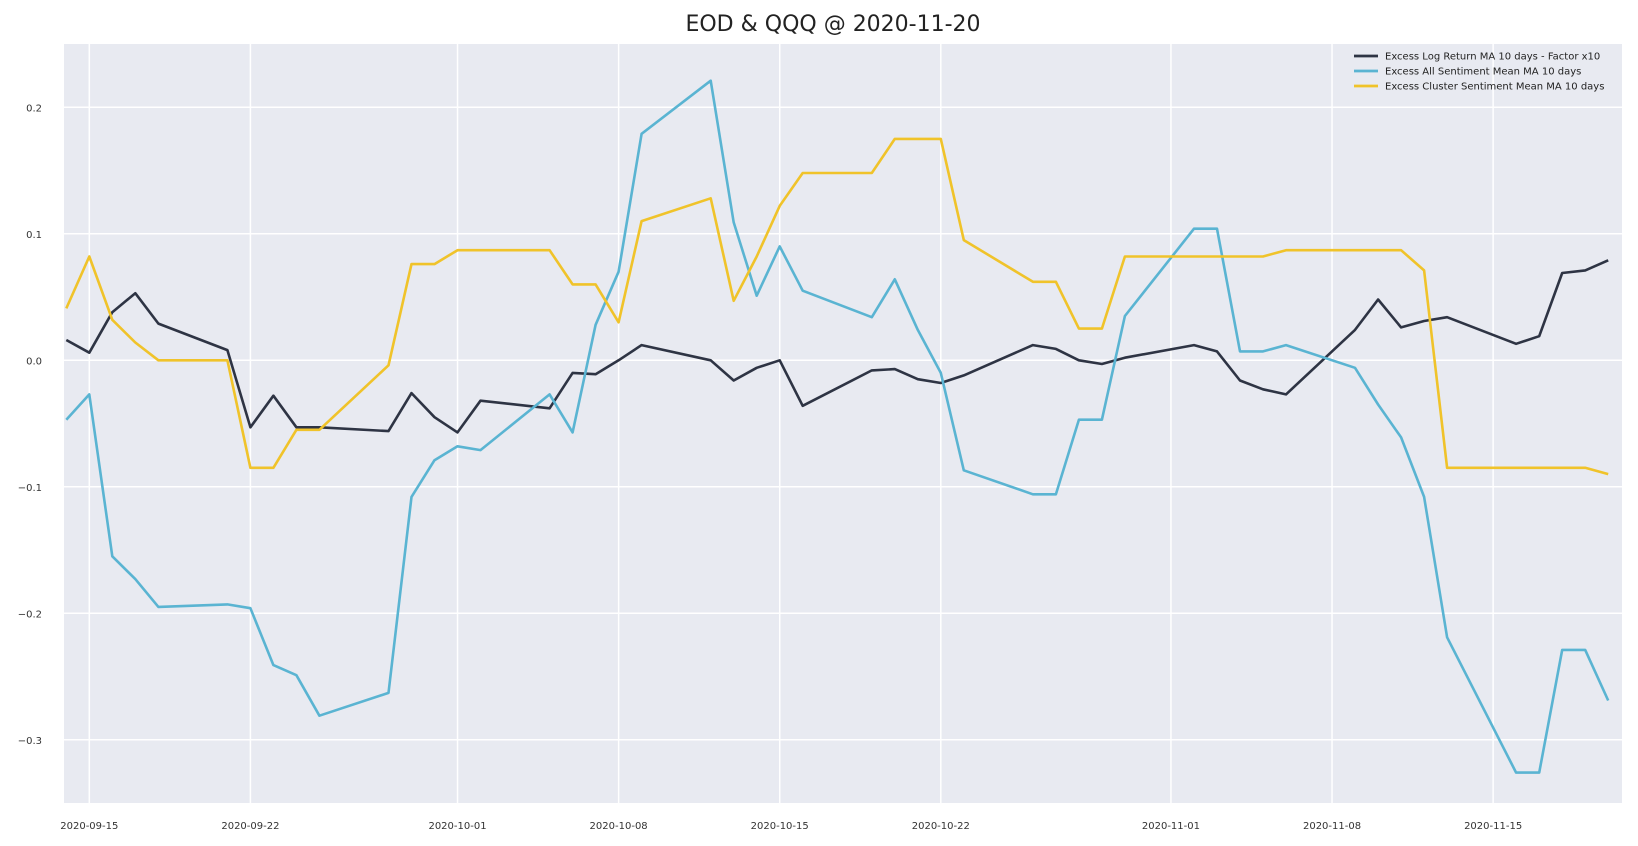 The width and height of the screenshot is (1638, 846). What do you see at coordinates (619, 826) in the screenshot?
I see `x-tick-label: 2020-10-08` at bounding box center [619, 826].